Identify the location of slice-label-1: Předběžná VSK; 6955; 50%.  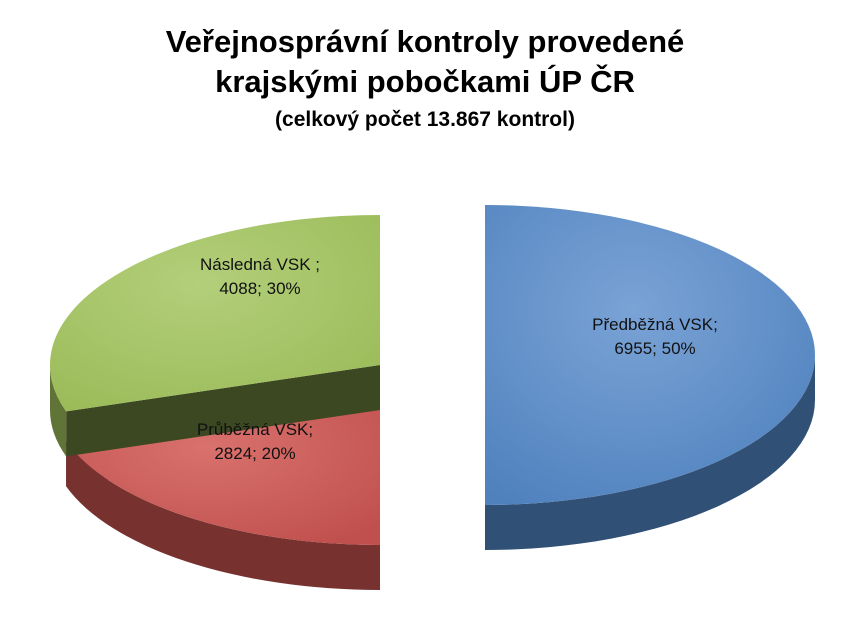
(655, 336).